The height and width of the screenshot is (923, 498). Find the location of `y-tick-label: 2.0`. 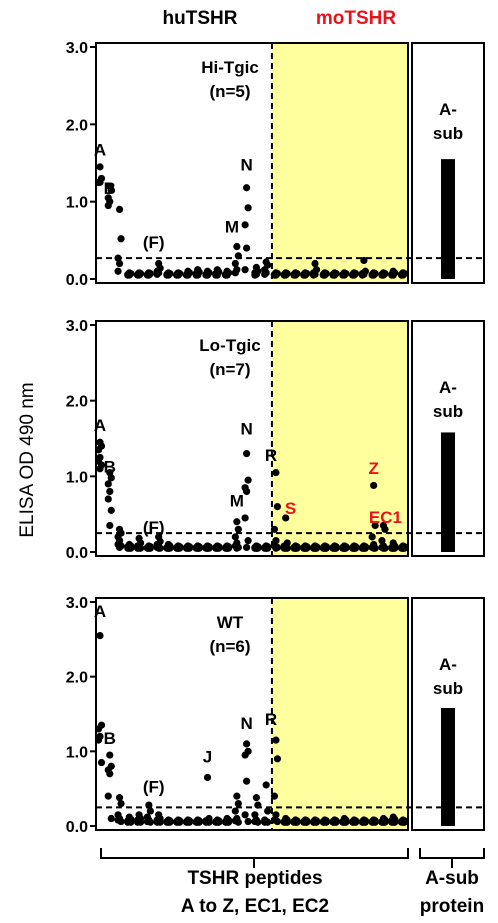

y-tick-label: 2.0 is located at coordinates (77, 402).